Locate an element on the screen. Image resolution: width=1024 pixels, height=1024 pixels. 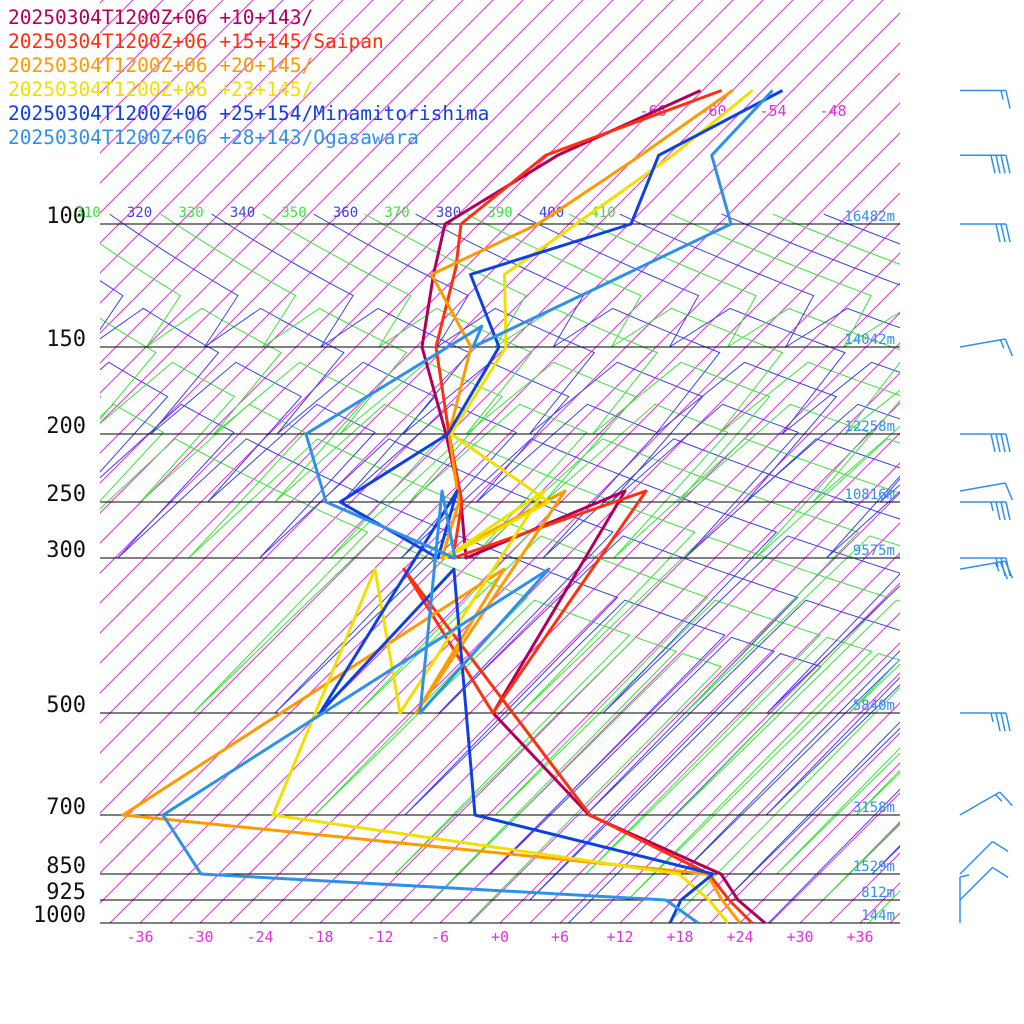
theta-label: 330 is located at coordinates (190, 213).